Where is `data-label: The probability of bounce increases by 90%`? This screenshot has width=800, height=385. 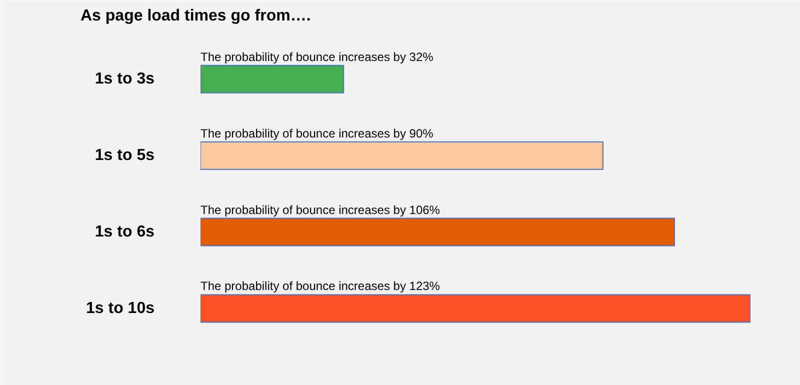
data-label: The probability of bounce increases by 90% is located at coordinates (317, 133).